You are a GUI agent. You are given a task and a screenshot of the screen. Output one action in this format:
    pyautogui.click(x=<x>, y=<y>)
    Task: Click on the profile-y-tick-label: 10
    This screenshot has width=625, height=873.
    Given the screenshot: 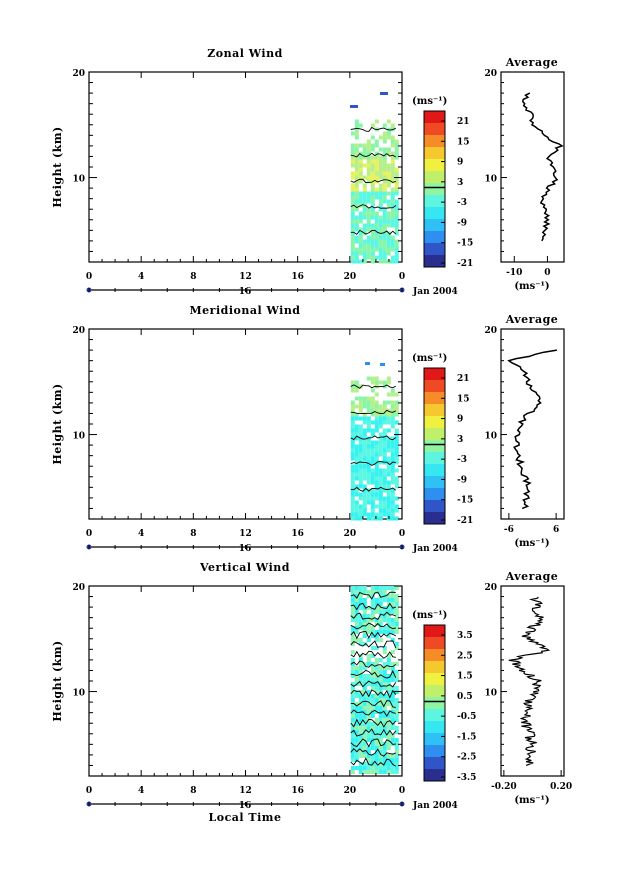 What is the action you would take?
    pyautogui.click(x=490, y=437)
    